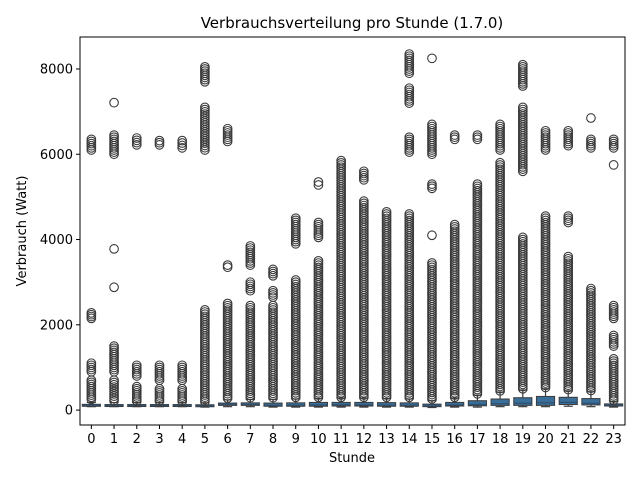 This screenshot has height=480, width=640. I want to click on x-tick-label: 12, so click(364, 439).